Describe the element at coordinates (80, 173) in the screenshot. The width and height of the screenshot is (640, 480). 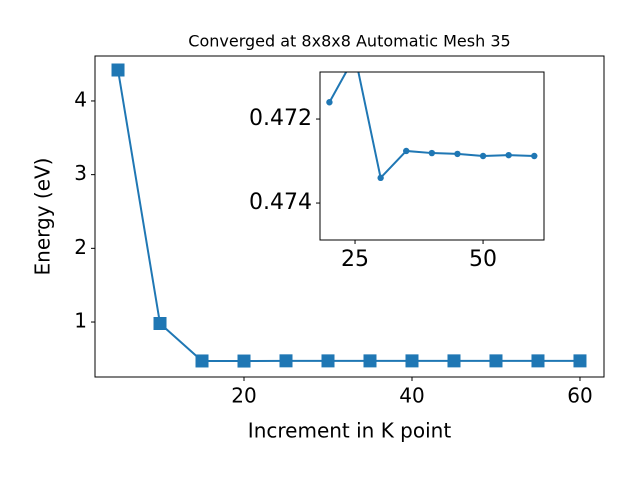
I see `y-tick-label: 3` at that location.